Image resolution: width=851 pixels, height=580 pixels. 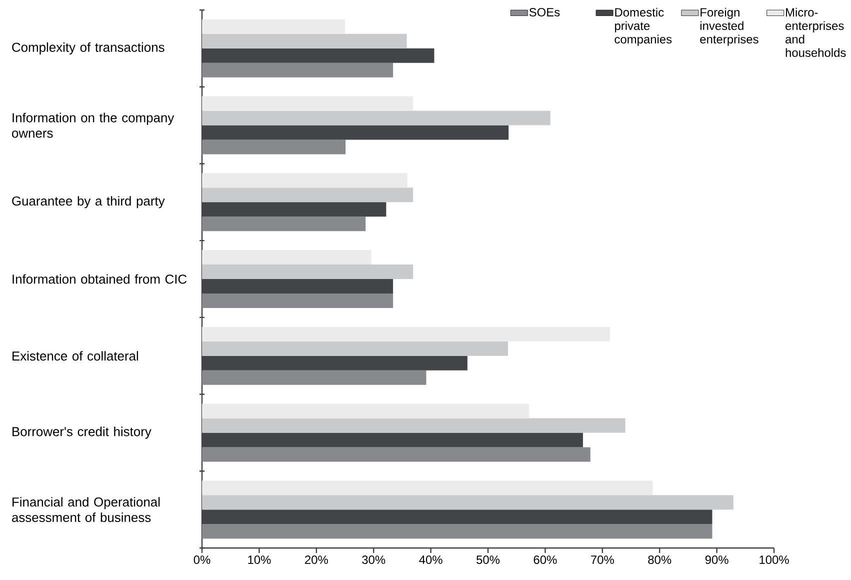 What do you see at coordinates (88, 48) in the screenshot?
I see `y-tick-label: Complexity of transactions` at bounding box center [88, 48].